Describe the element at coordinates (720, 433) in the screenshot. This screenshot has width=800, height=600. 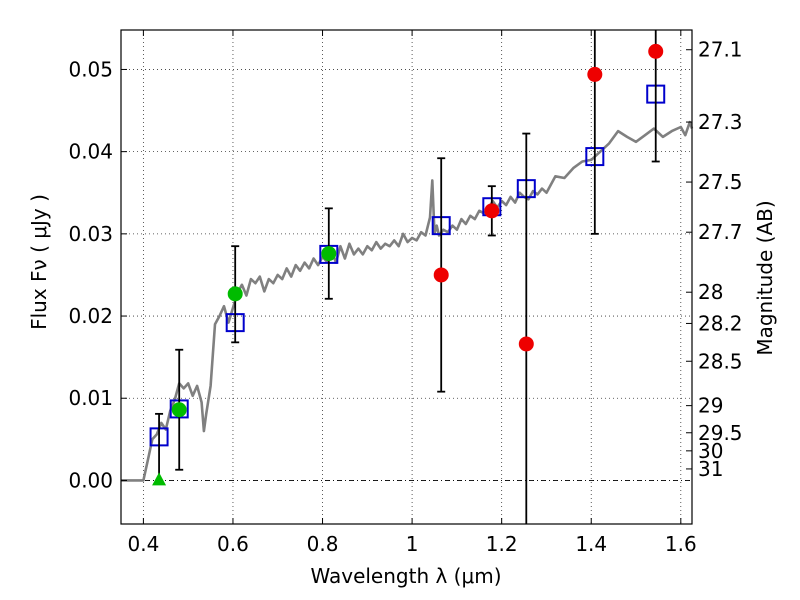
I see `magnitude-tick-label: 29.5` at that location.